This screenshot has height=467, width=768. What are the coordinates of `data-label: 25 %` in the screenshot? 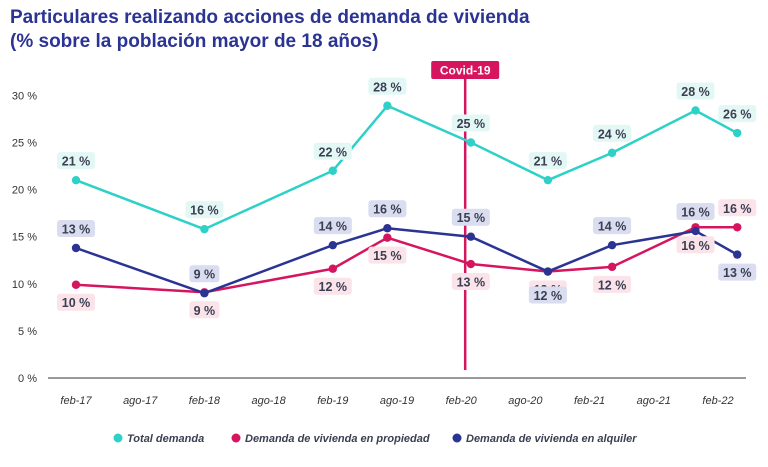 It's located at (471, 124).